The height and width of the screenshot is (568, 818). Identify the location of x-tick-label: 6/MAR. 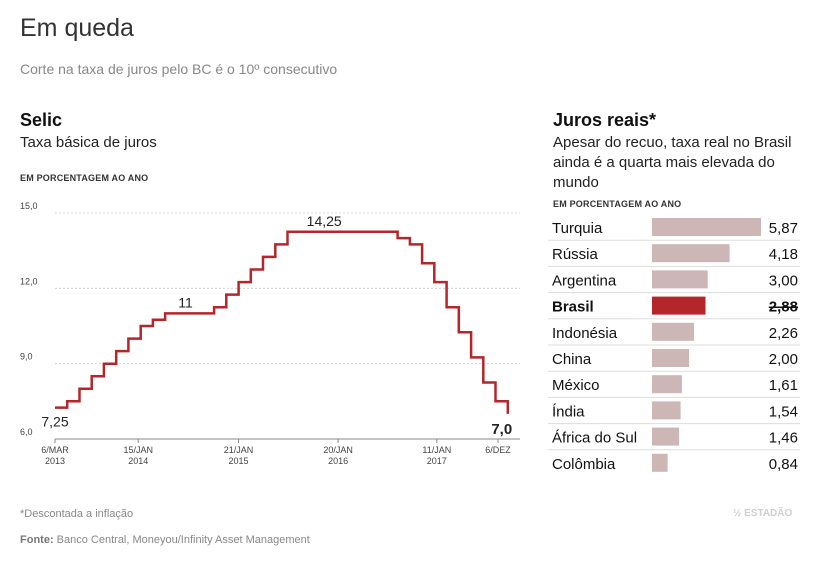
(55, 450).